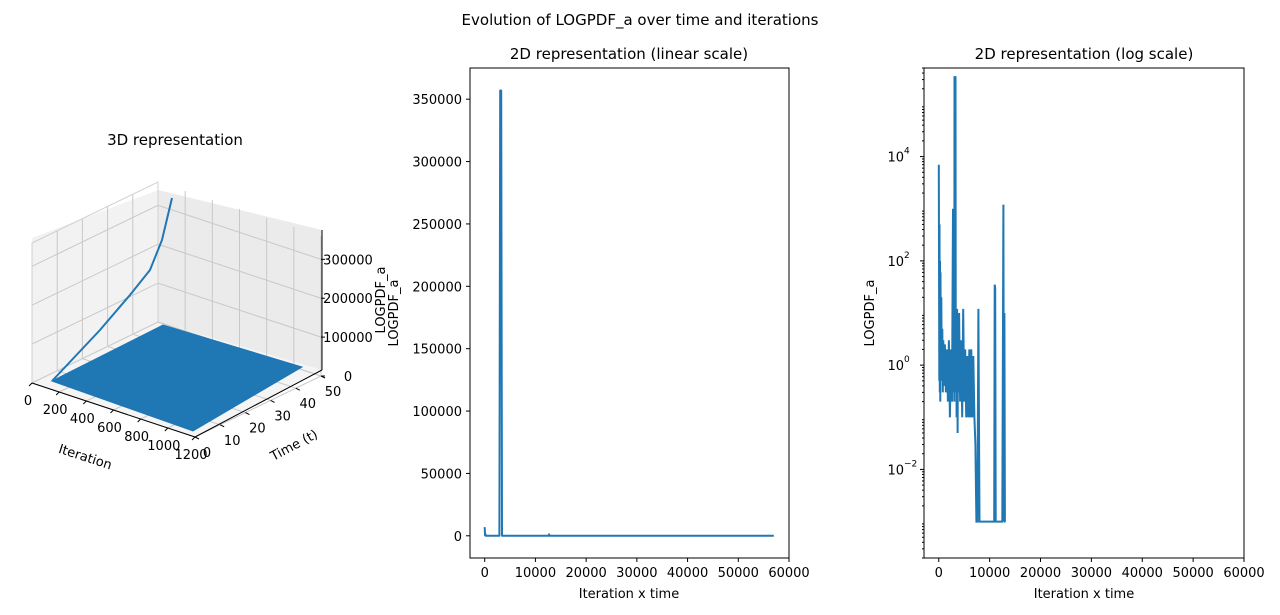  Describe the element at coordinates (348, 377) in the screenshot. I see `3d-ztick-label: 0` at that location.